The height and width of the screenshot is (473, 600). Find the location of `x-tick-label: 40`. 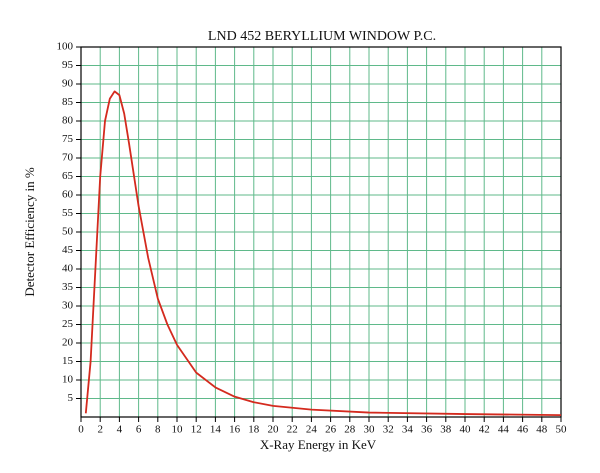

x-tick-label: 40 is located at coordinates (466, 430).